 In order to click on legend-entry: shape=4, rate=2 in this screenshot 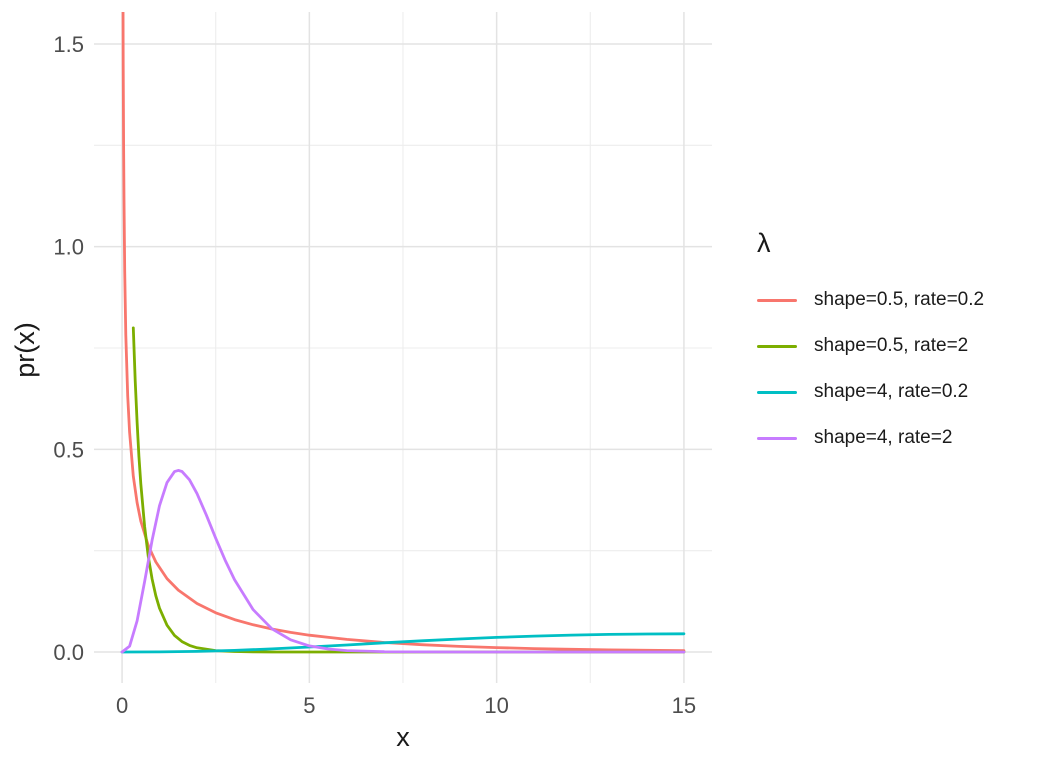, I will do `click(870, 438)`.